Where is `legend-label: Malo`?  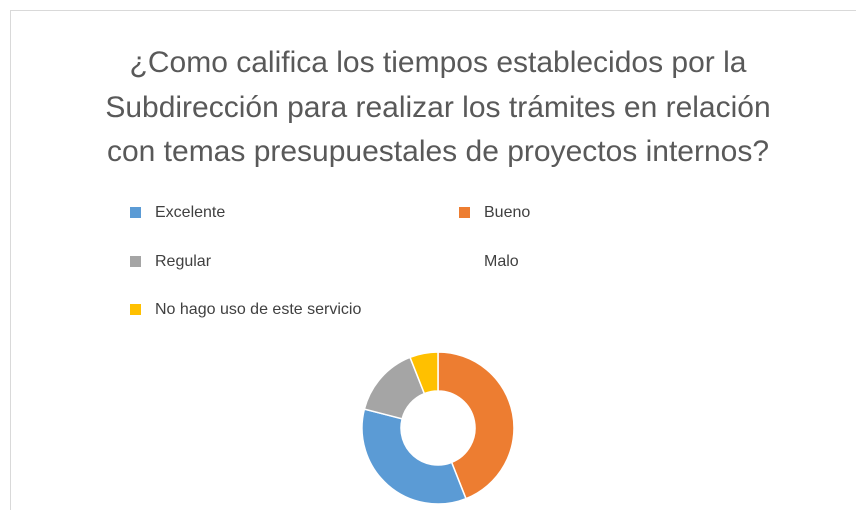 legend-label: Malo is located at coordinates (501, 261).